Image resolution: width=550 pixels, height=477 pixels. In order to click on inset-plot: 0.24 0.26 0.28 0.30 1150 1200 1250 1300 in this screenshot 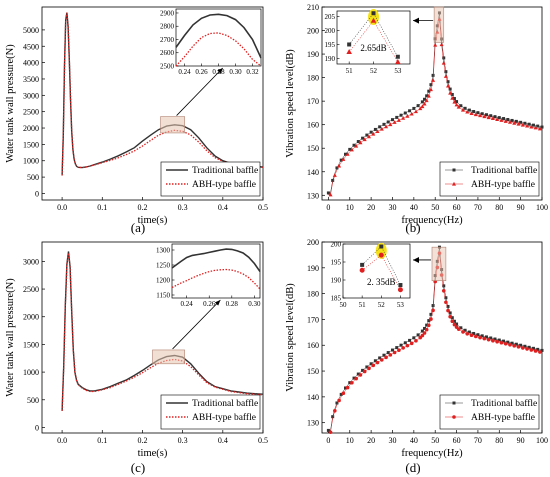, I will do `click(208, 275)`.